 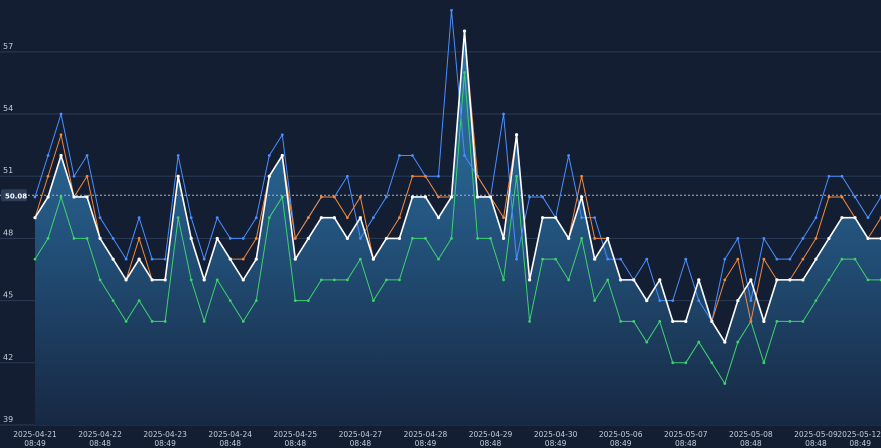 What do you see at coordinates (361, 434) in the screenshot?
I see `x-tick-date: 2025-04-27` at bounding box center [361, 434].